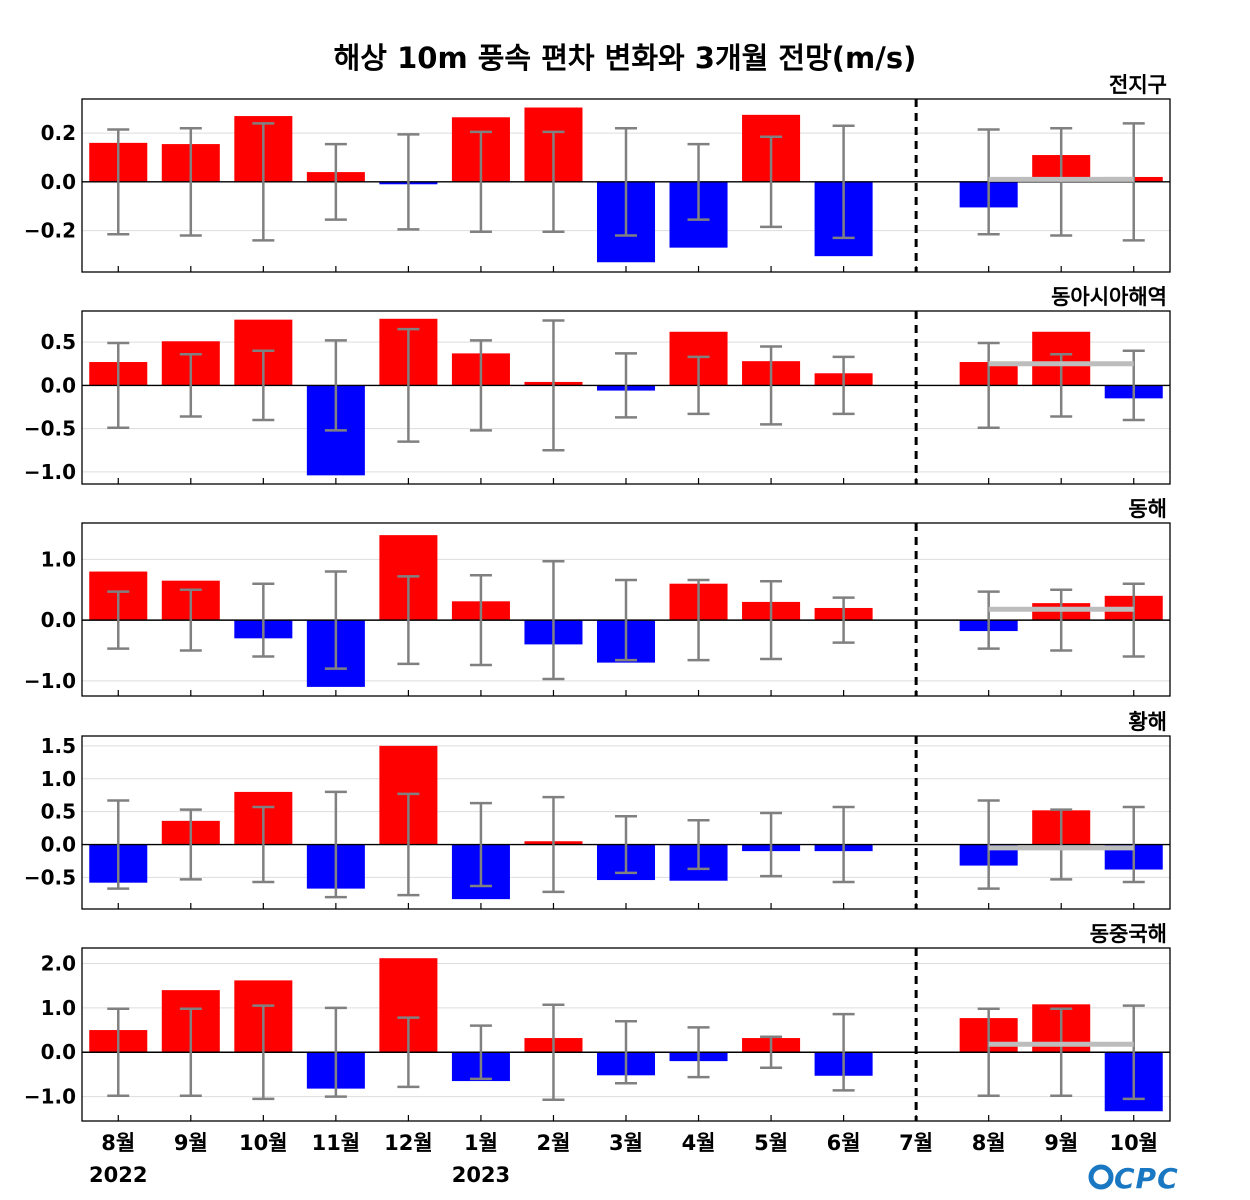 The image size is (1250, 1200). Describe the element at coordinates (844, 1143) in the screenshot. I see `month-label: 6월` at that location.